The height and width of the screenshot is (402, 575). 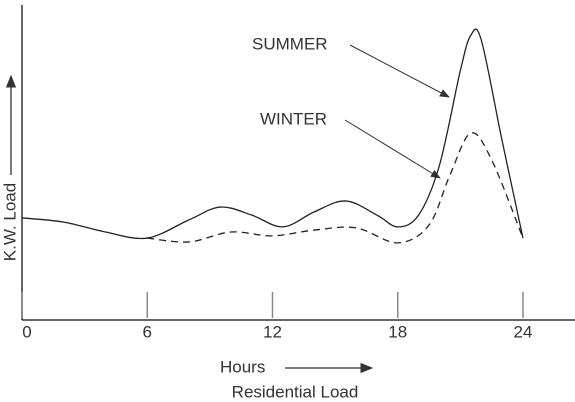 I want to click on x-tick-label: 6, so click(x=147, y=331).